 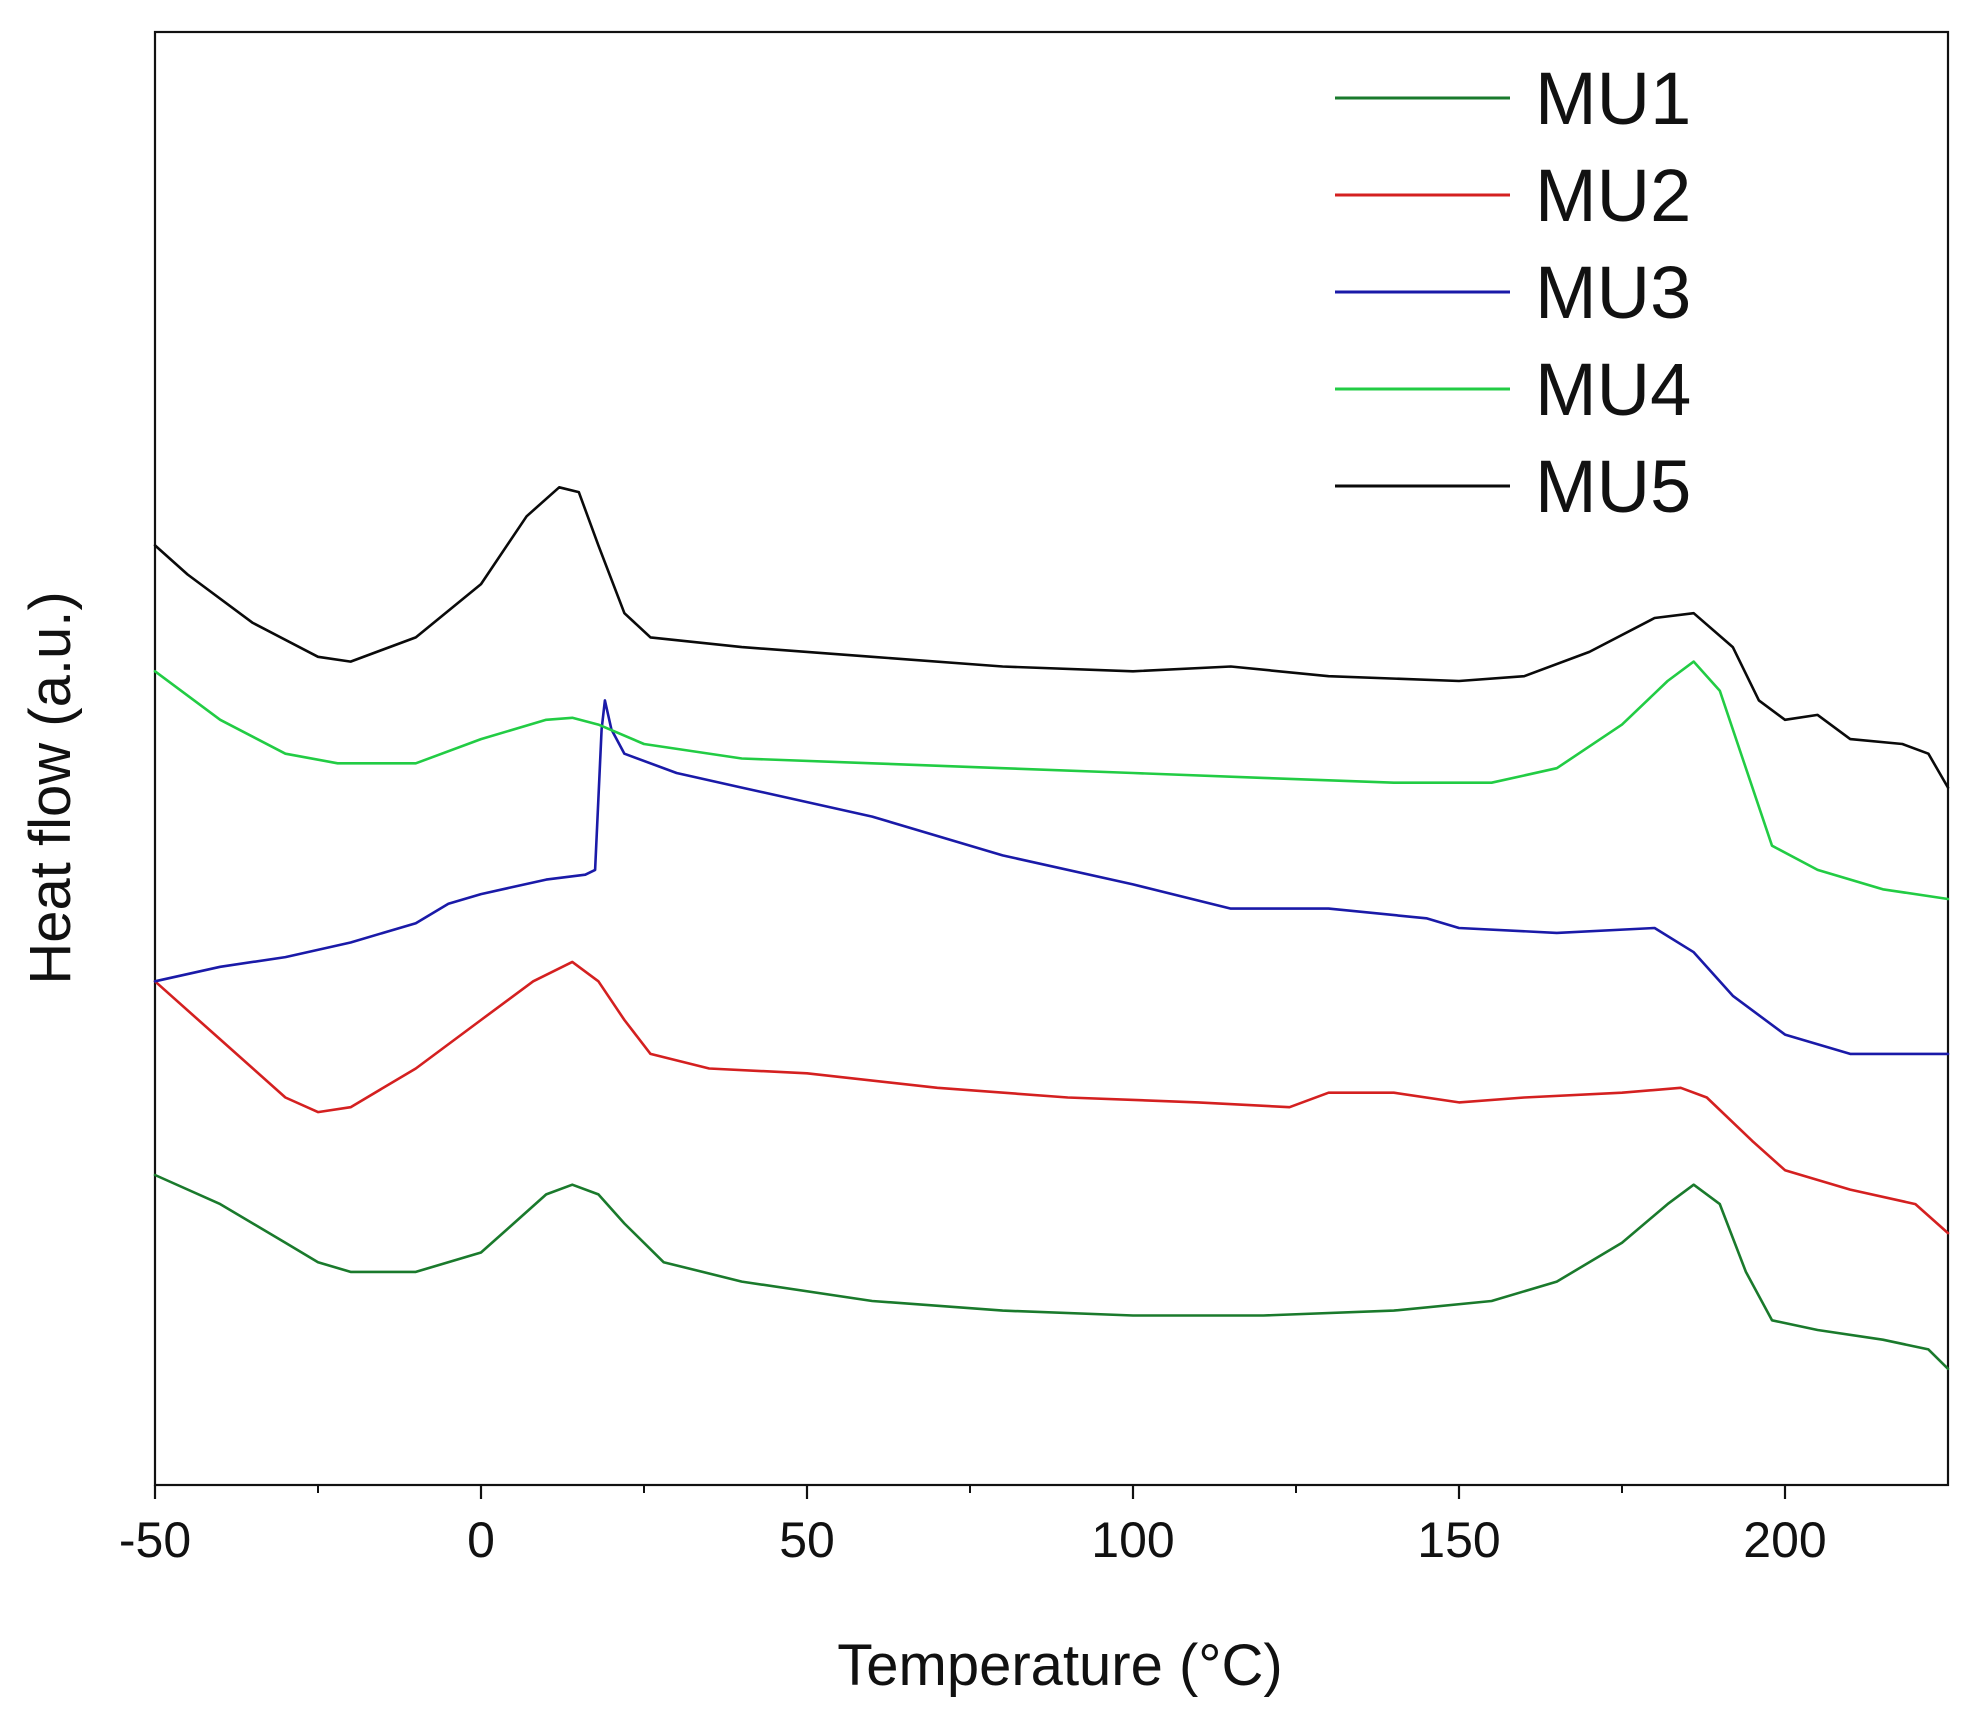 I want to click on x-tick-label: -50, so click(x=155, y=1540).